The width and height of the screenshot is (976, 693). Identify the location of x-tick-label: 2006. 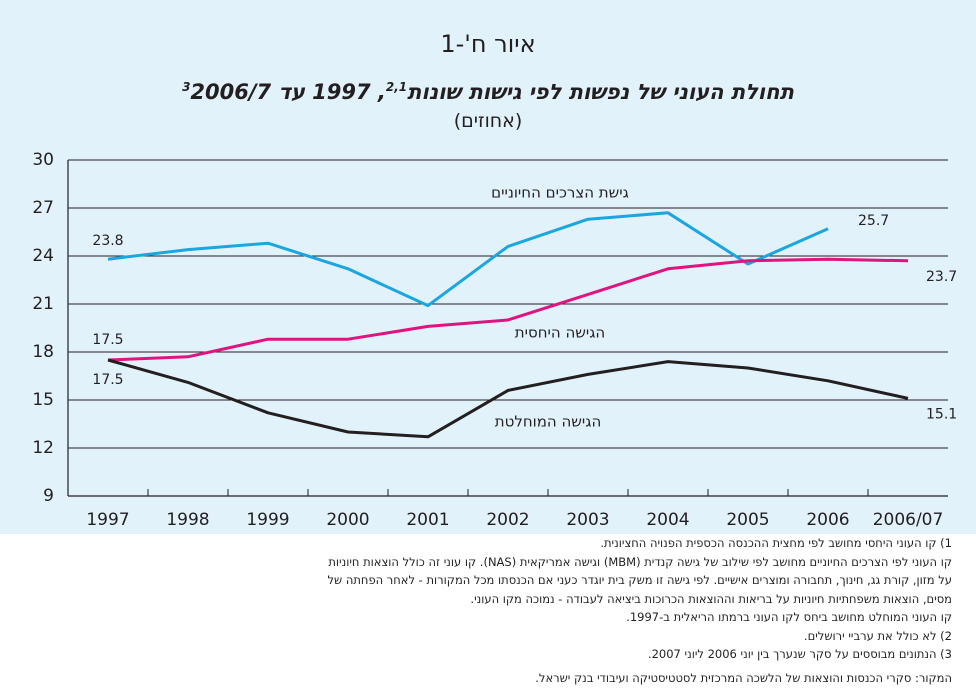
(827, 520).